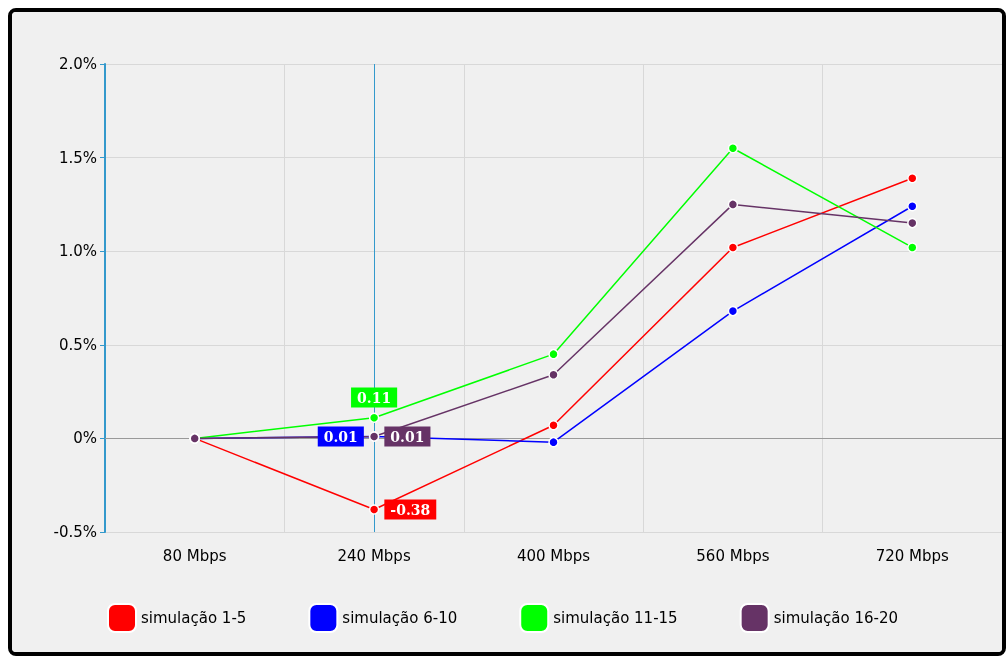 The image size is (1008, 659). What do you see at coordinates (77, 344) in the screenshot?
I see `y-tick-label: 0.5%` at bounding box center [77, 344].